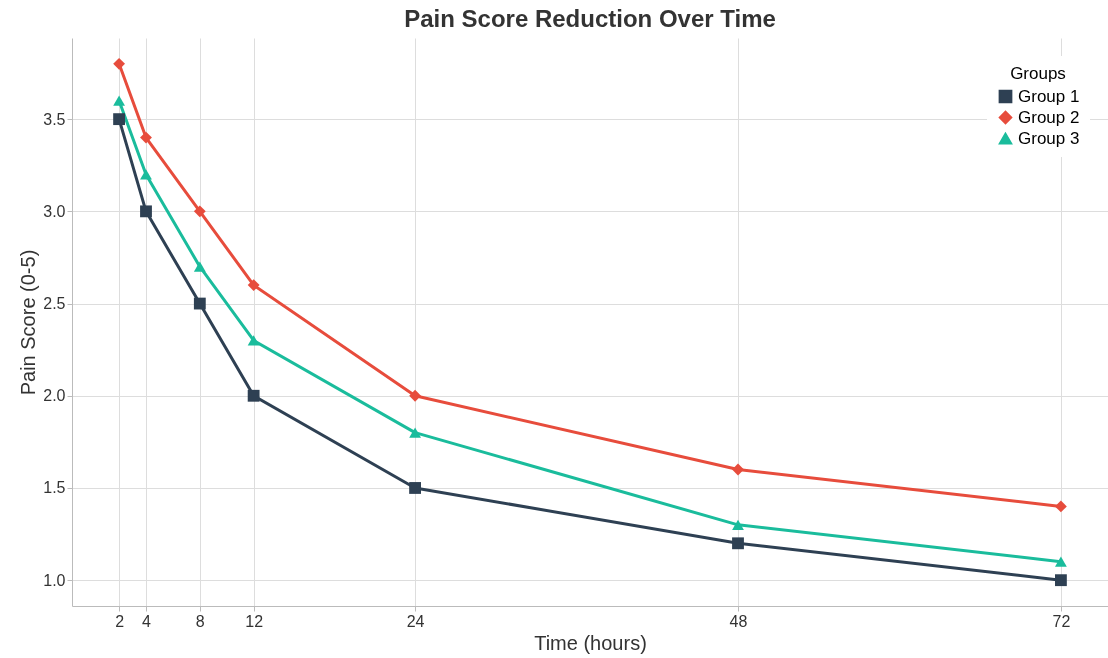  What do you see at coordinates (120, 621) in the screenshot?
I see `x-tick-label: 2` at bounding box center [120, 621].